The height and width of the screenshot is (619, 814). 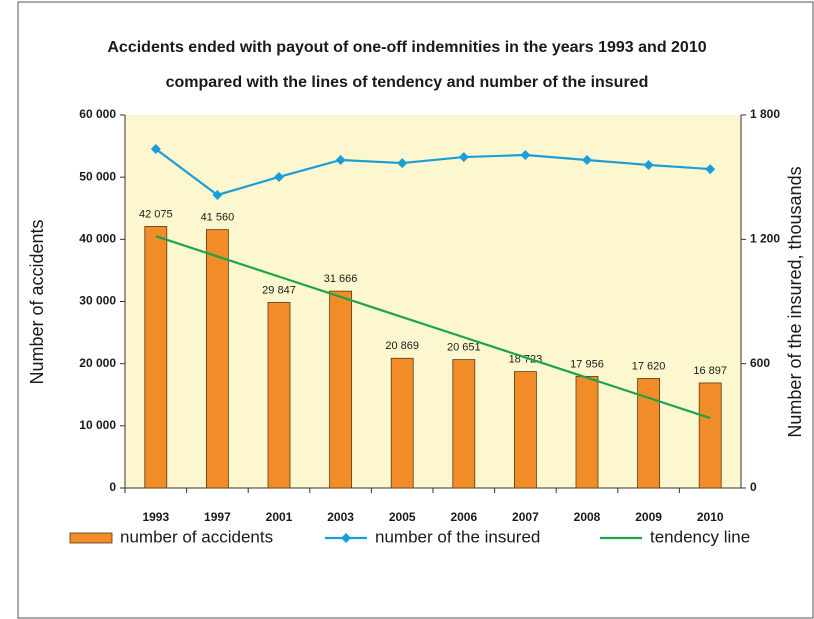 What do you see at coordinates (765, 239) in the screenshot?
I see `y2-tick-label: 1 200` at bounding box center [765, 239].